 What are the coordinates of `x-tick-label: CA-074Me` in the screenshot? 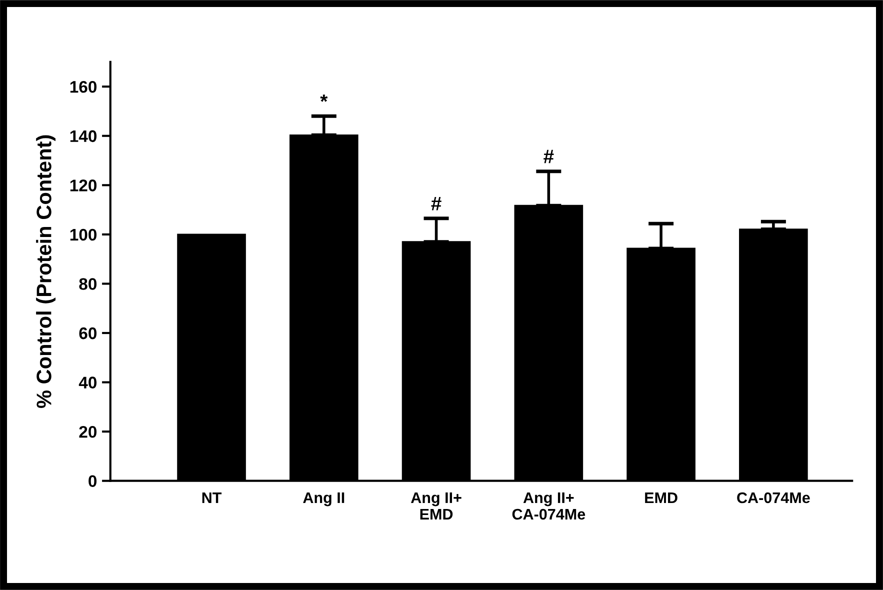 It's located at (773, 498).